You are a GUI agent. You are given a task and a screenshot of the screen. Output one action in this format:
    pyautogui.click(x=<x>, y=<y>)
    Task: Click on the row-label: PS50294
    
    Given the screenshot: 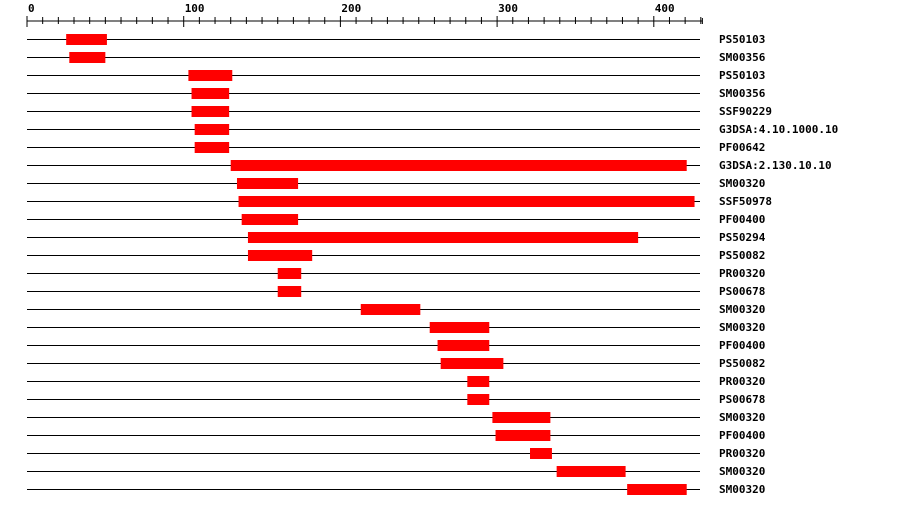 What is the action you would take?
    pyautogui.click(x=742, y=237)
    